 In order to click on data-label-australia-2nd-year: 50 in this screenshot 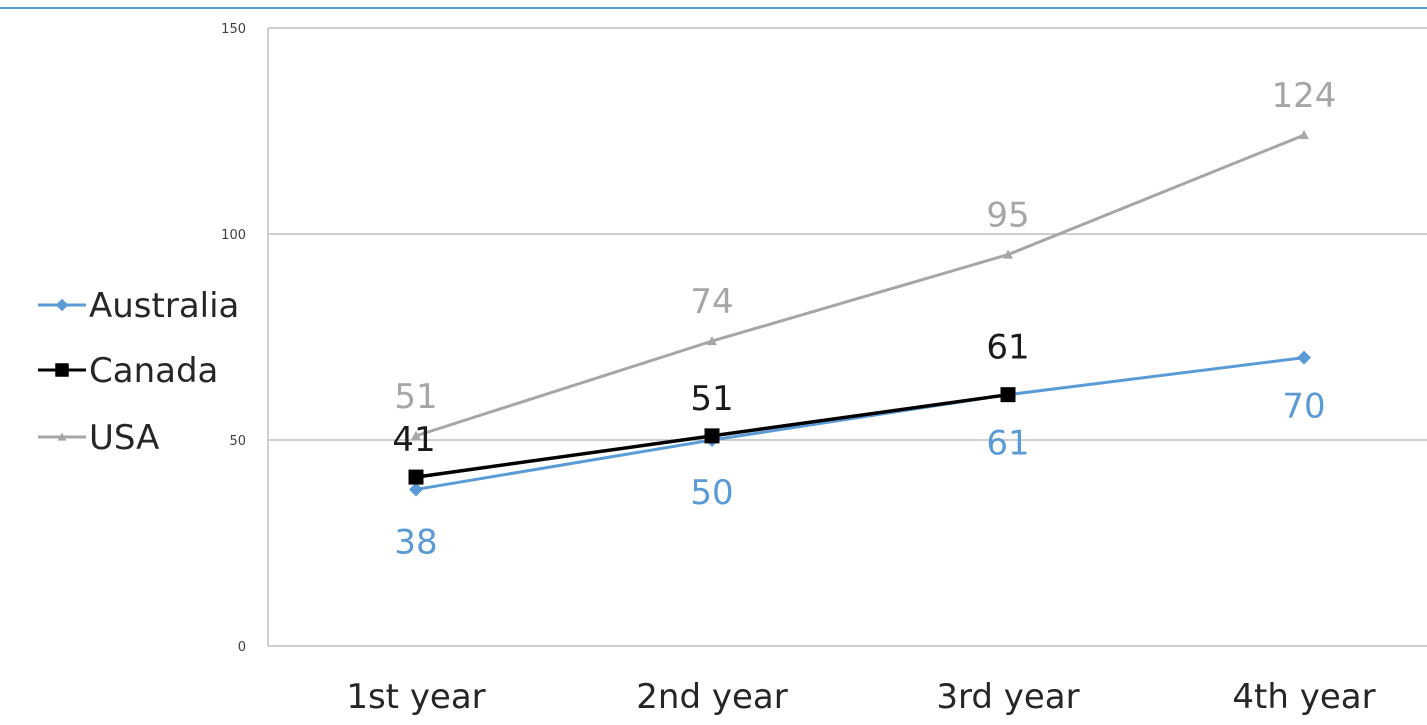, I will do `click(711, 493)`.